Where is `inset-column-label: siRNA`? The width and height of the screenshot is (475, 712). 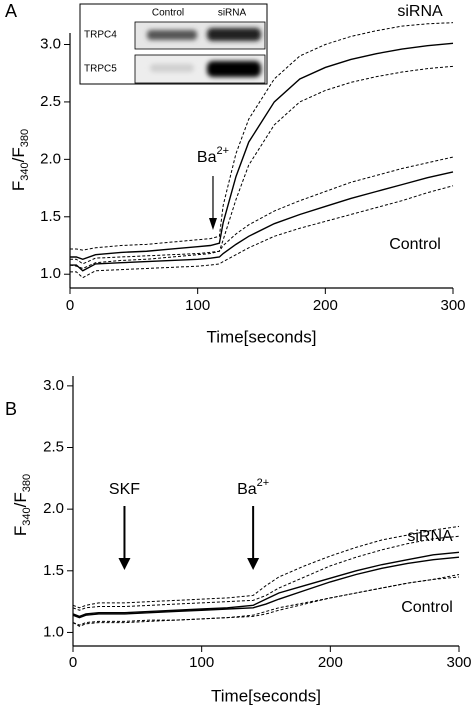
inset-column-label: siRNA is located at coordinates (232, 13).